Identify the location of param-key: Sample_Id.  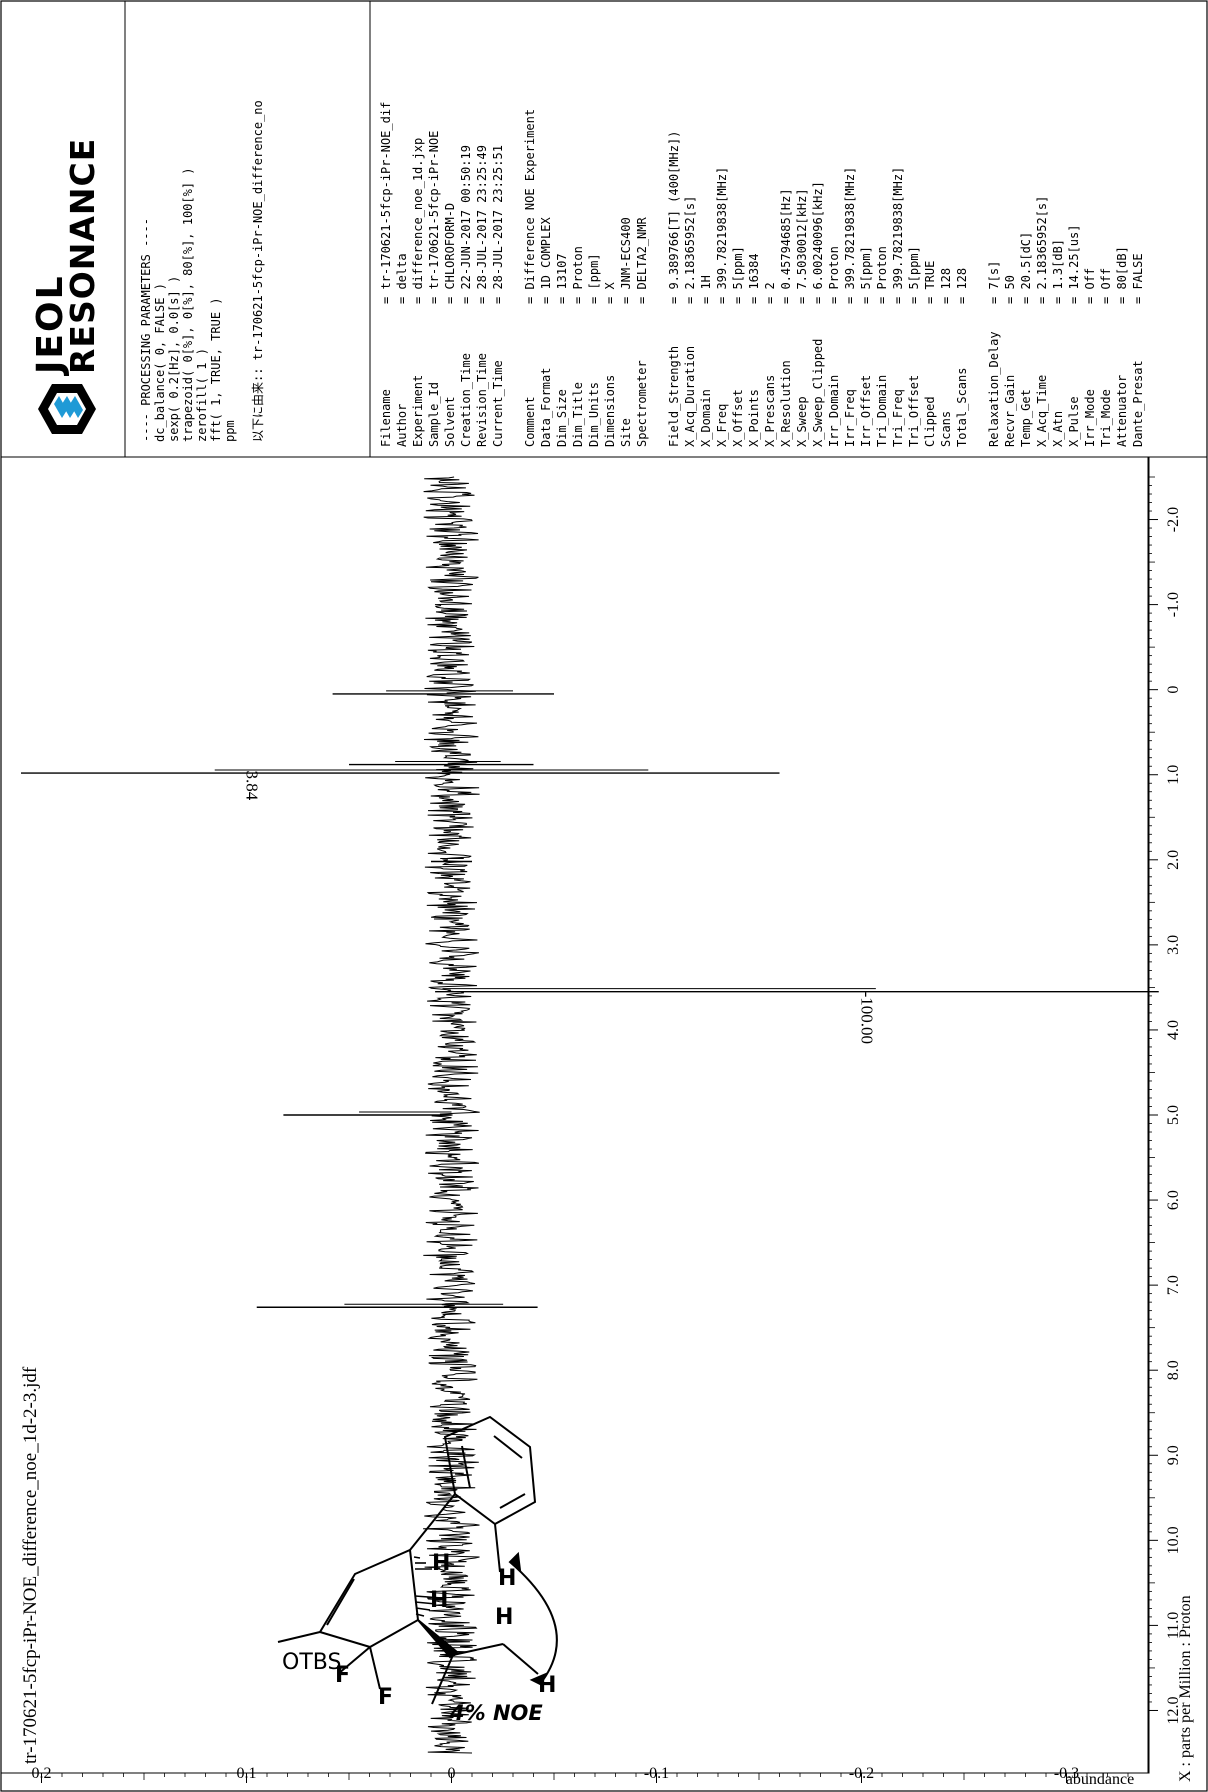
(434, 414).